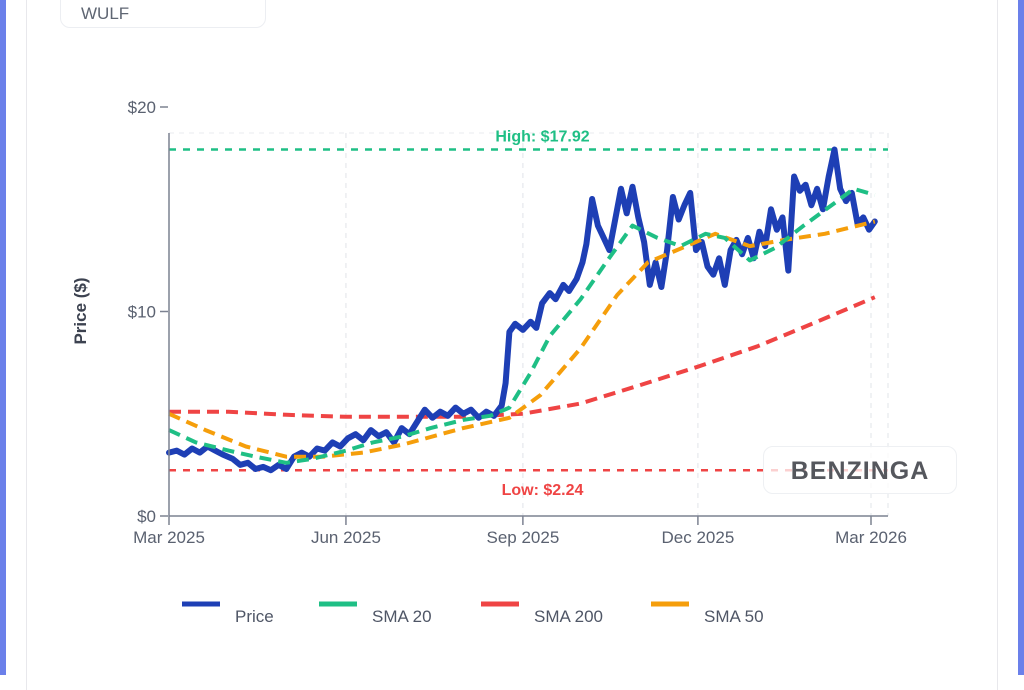  Describe the element at coordinates (346, 537) in the screenshot. I see `x-tick-label: Jun 2025` at that location.